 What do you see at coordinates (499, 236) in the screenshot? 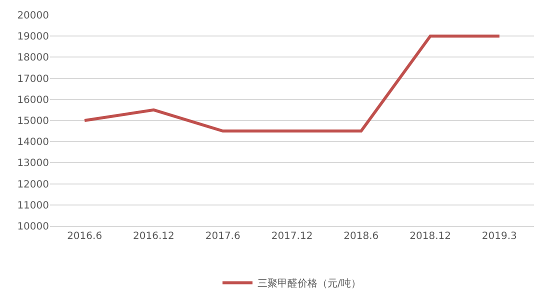
I see `x-tick-label: 2019.3` at bounding box center [499, 236].